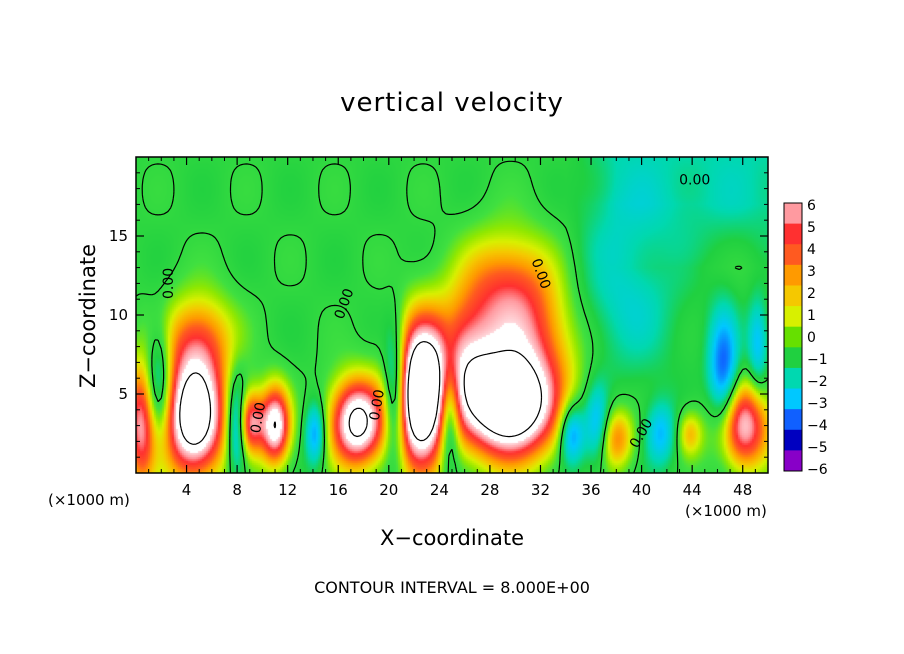 The image size is (904, 654). What do you see at coordinates (817, 470) in the screenshot?
I see `colorbar-label: −6` at bounding box center [817, 470].